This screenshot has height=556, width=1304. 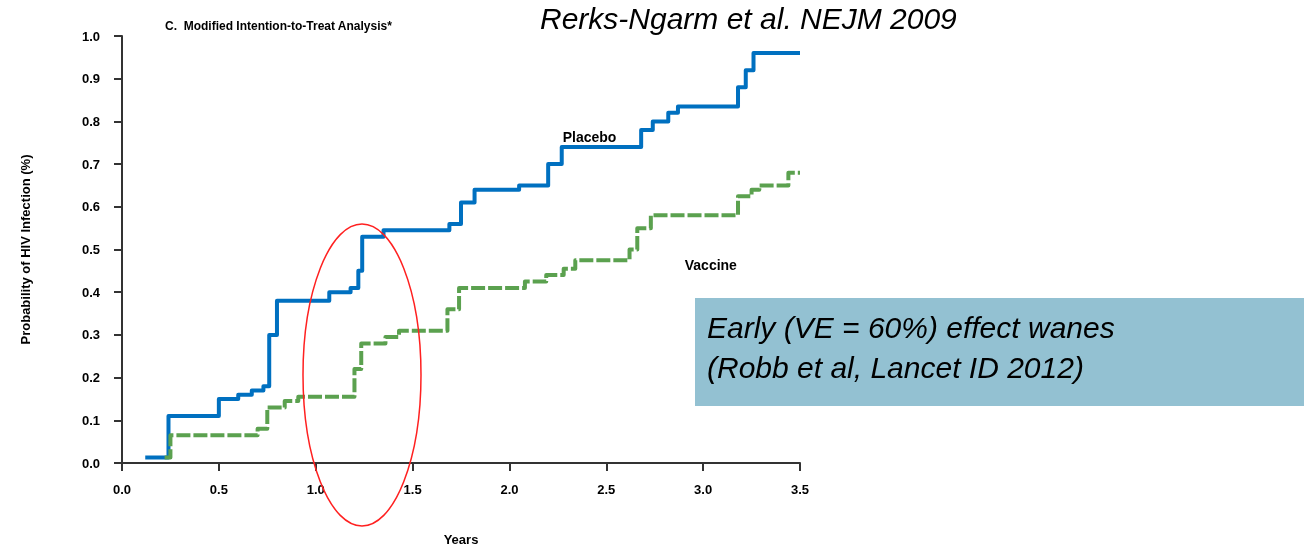 I want to click on y-tick-label: 0.8, so click(x=90, y=121).